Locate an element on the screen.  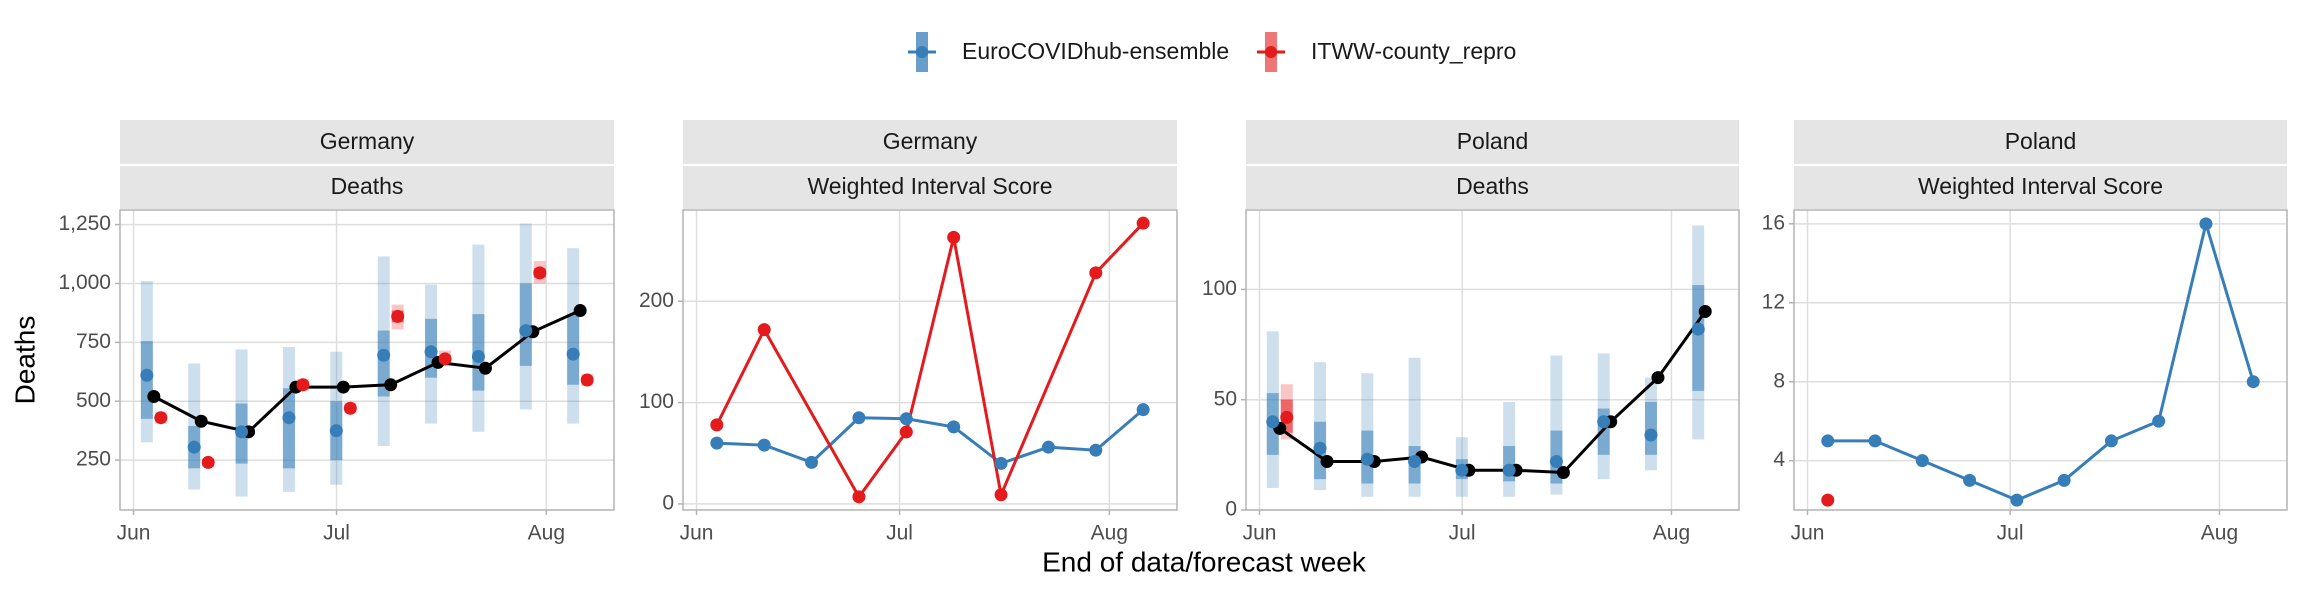
y-tick-label: 100 is located at coordinates (1219, 288).